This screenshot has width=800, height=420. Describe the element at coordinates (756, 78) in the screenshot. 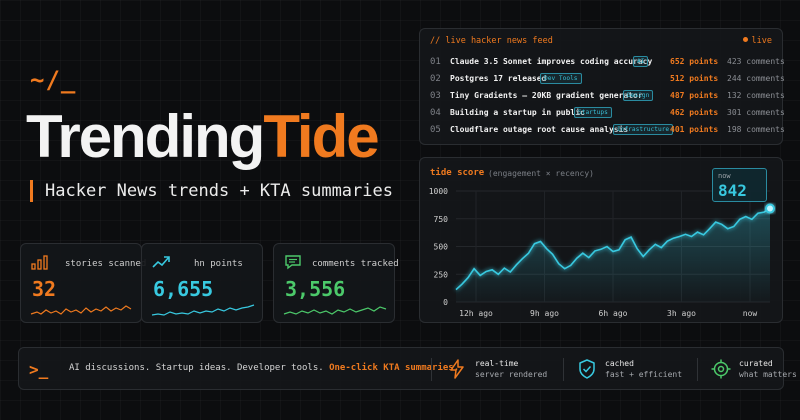

I see `feed-item-comments: 244 comments` at that location.